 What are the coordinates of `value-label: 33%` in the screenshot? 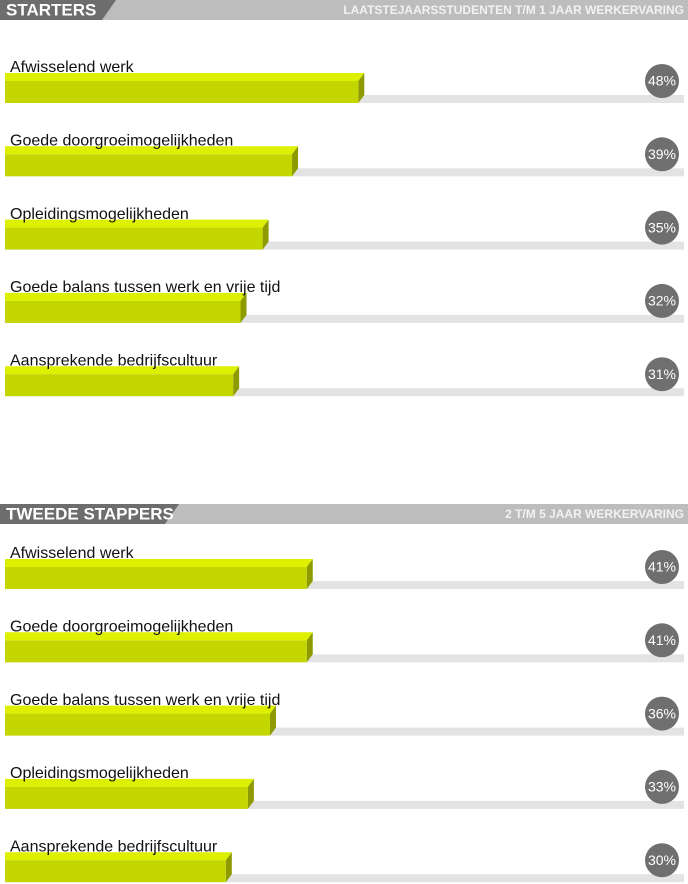 It's located at (662, 787).